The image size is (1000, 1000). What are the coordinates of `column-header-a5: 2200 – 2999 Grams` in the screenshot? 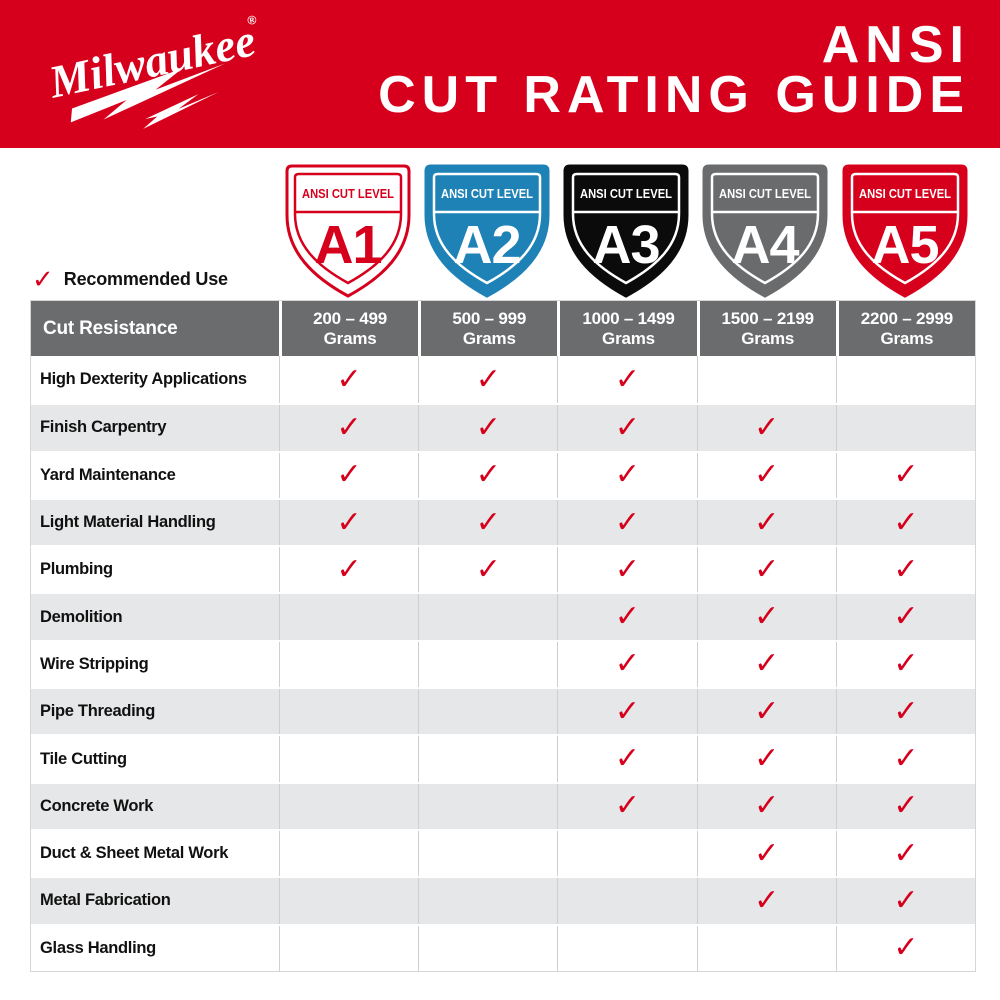 It's located at (905, 328).